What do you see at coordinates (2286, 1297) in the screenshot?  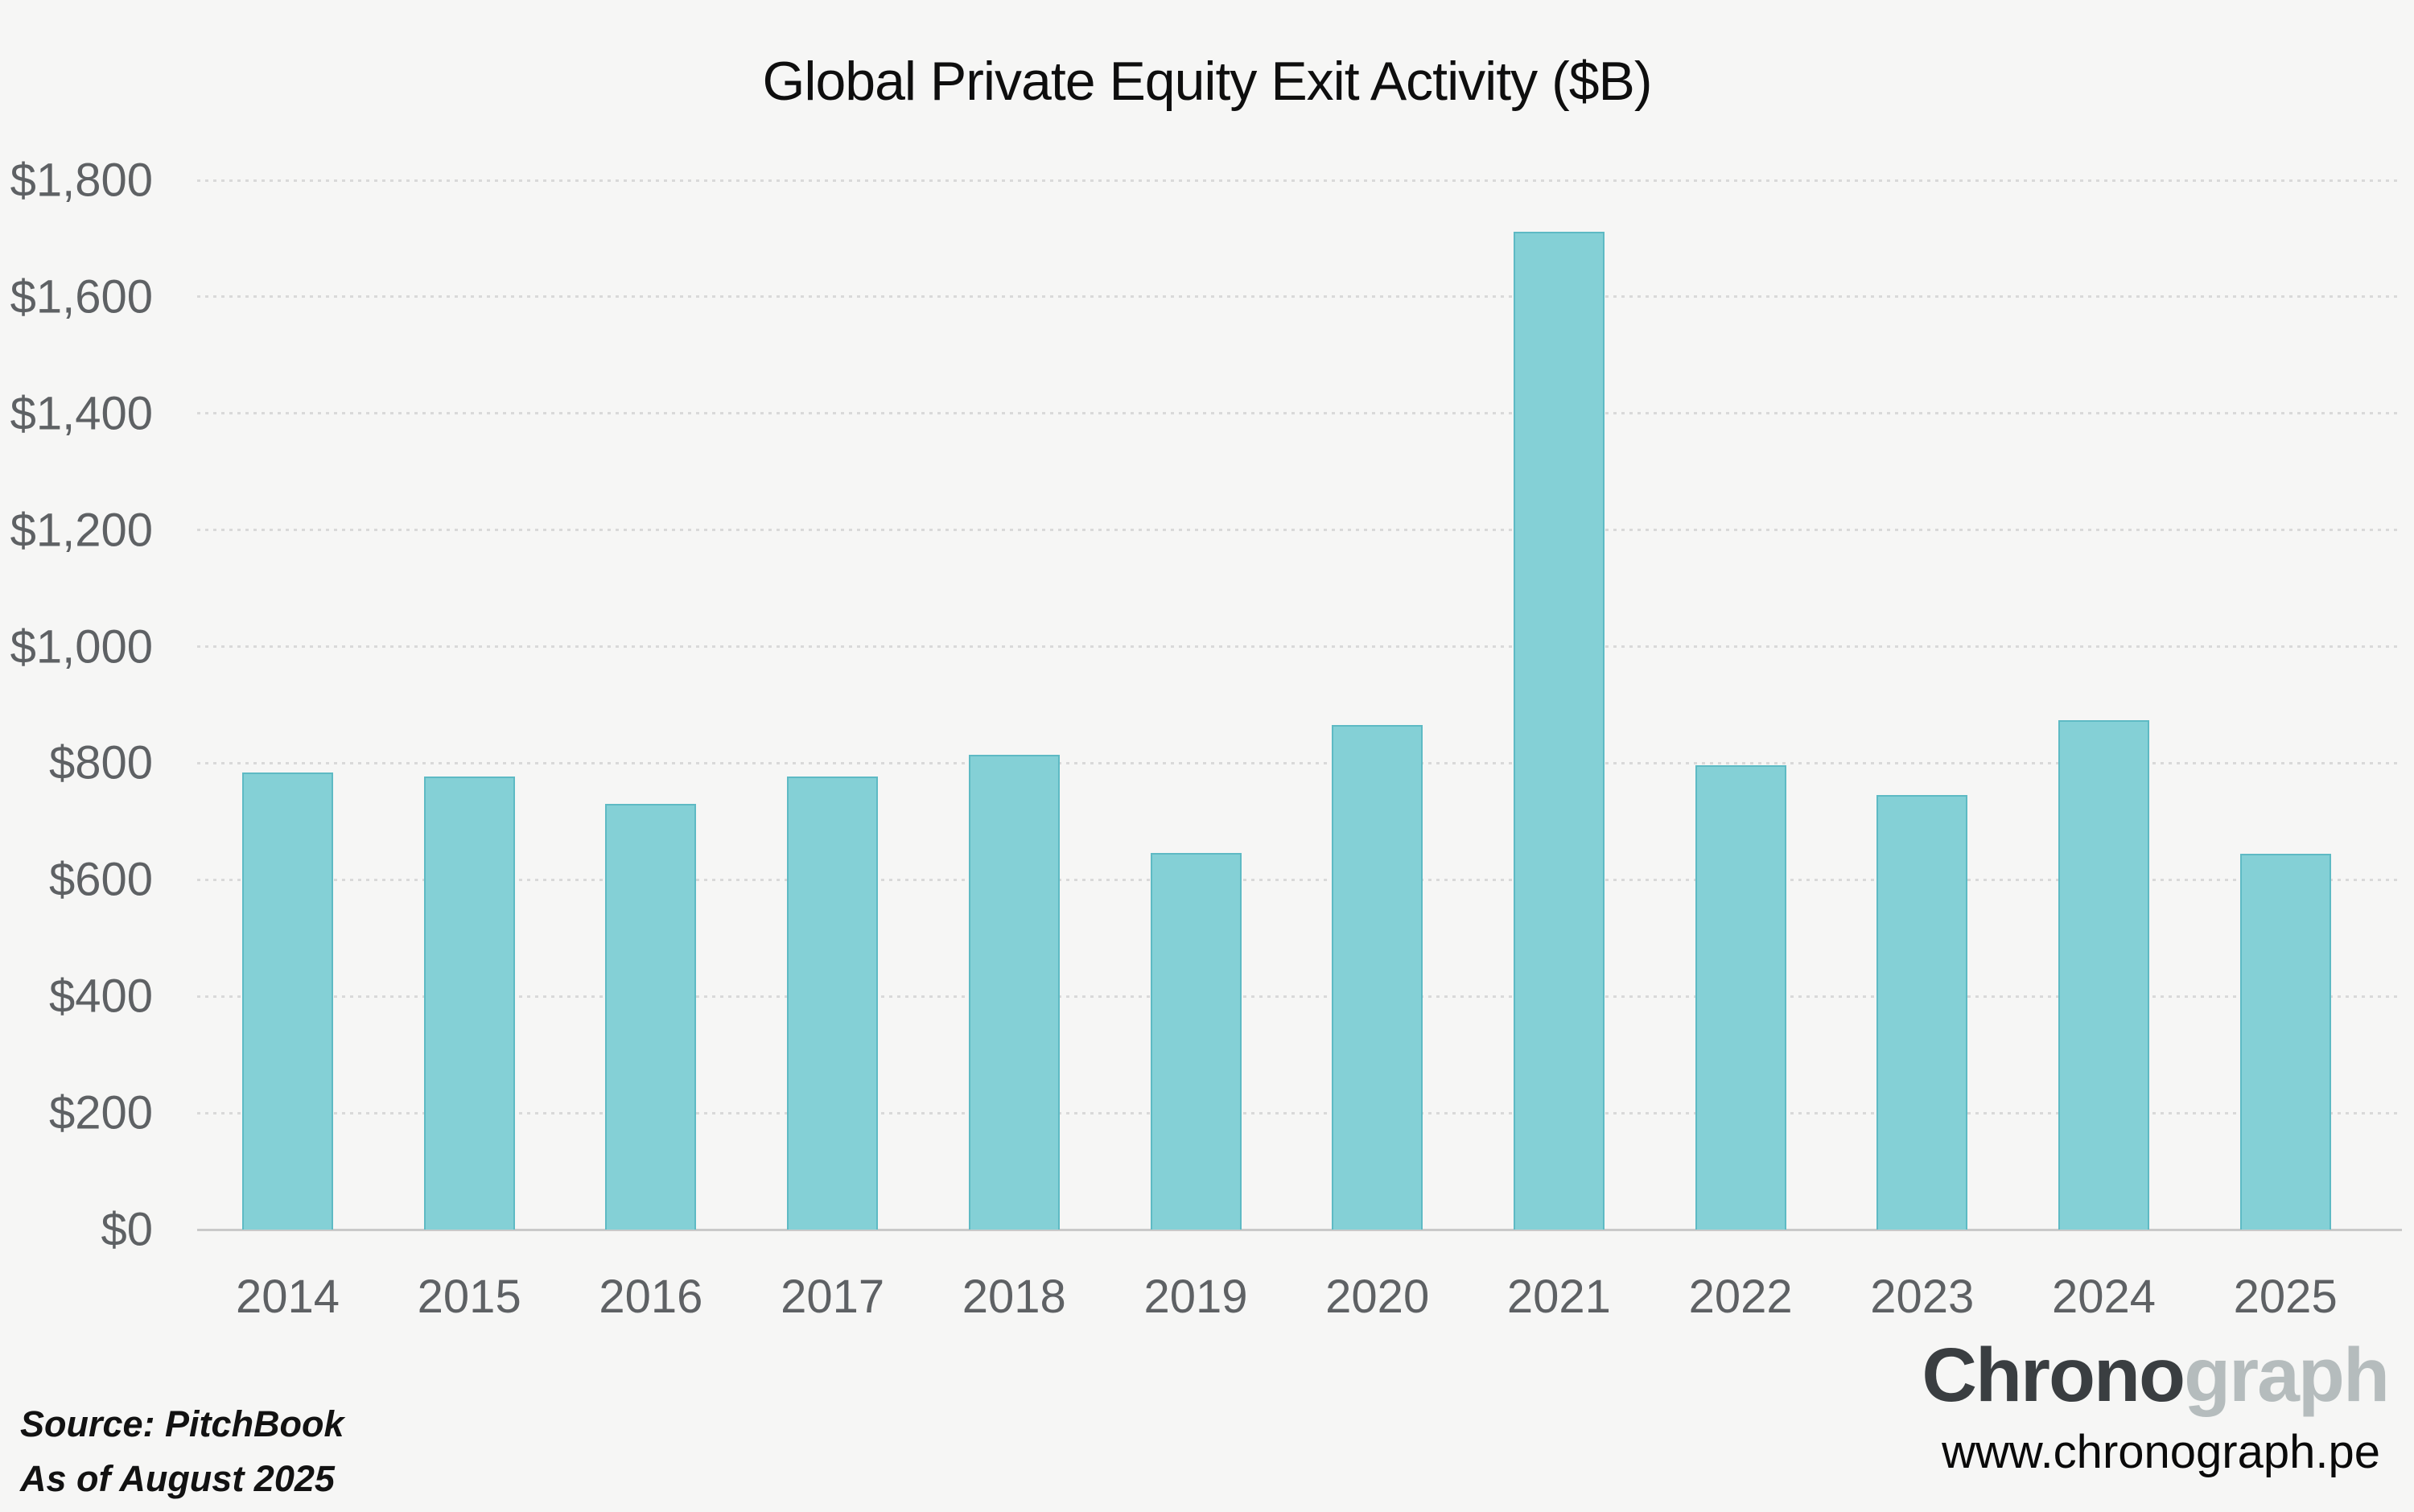 I see `x-axis-label-2025: 2025` at bounding box center [2286, 1297].